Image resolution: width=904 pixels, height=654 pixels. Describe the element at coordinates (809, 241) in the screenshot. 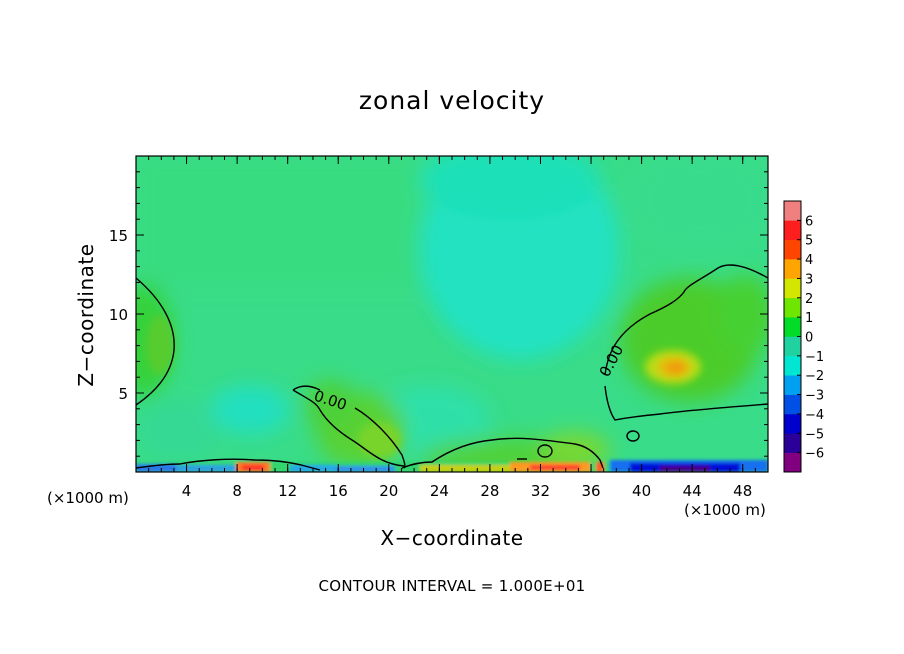

I see `colorbar-label: 5` at that location.